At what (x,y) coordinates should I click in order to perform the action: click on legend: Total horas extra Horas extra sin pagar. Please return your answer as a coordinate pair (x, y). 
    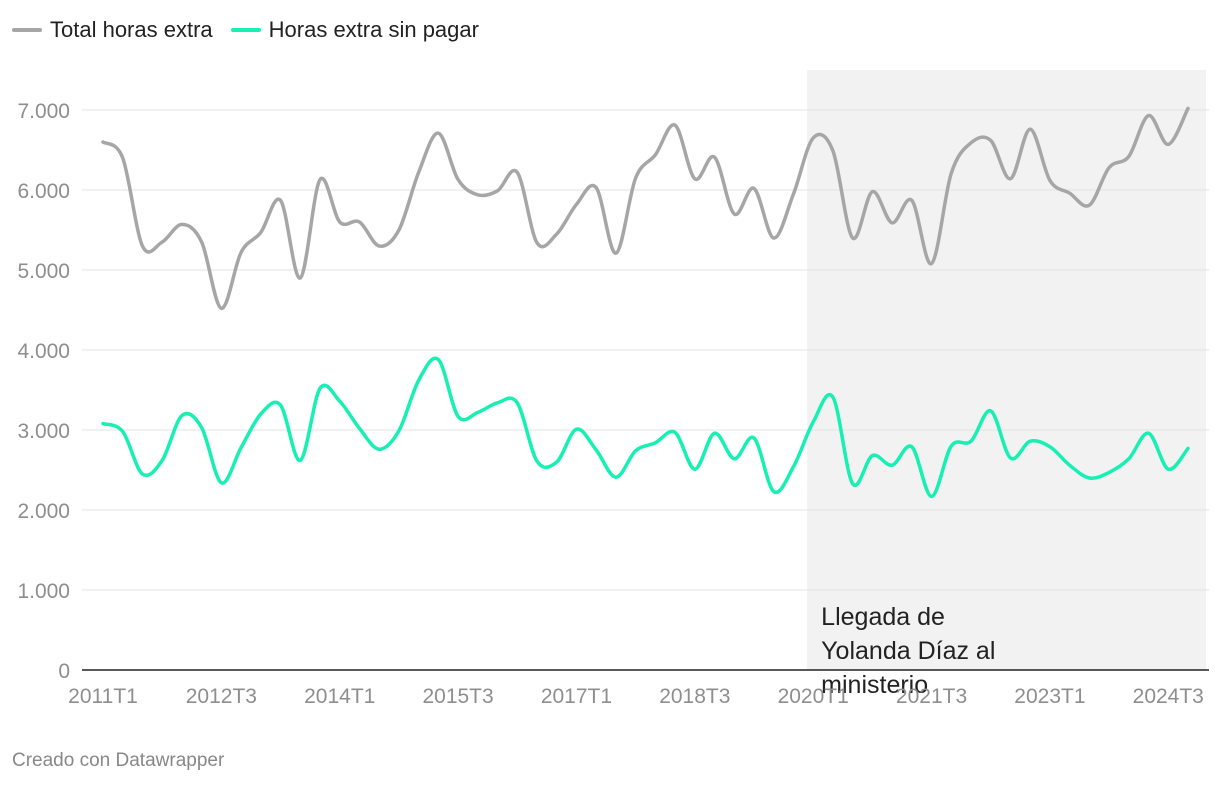
    Looking at the image, I should click on (245, 30).